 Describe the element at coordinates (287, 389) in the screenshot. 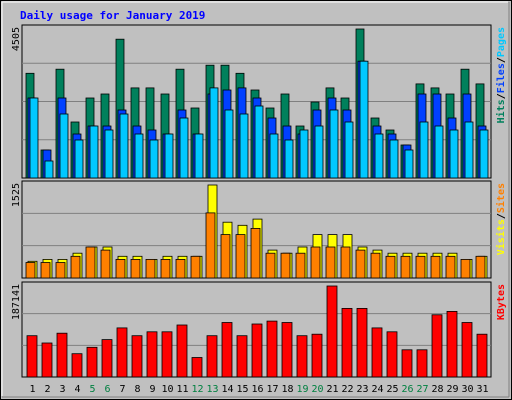

I see `x-tick-label: 18` at that location.